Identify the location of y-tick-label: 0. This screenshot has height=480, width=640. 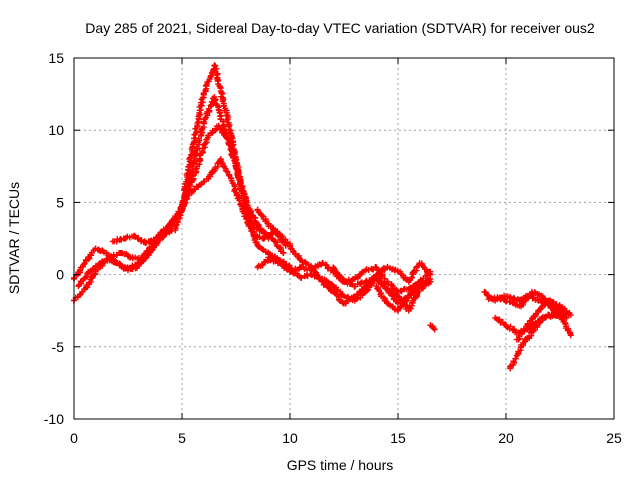
(60, 275).